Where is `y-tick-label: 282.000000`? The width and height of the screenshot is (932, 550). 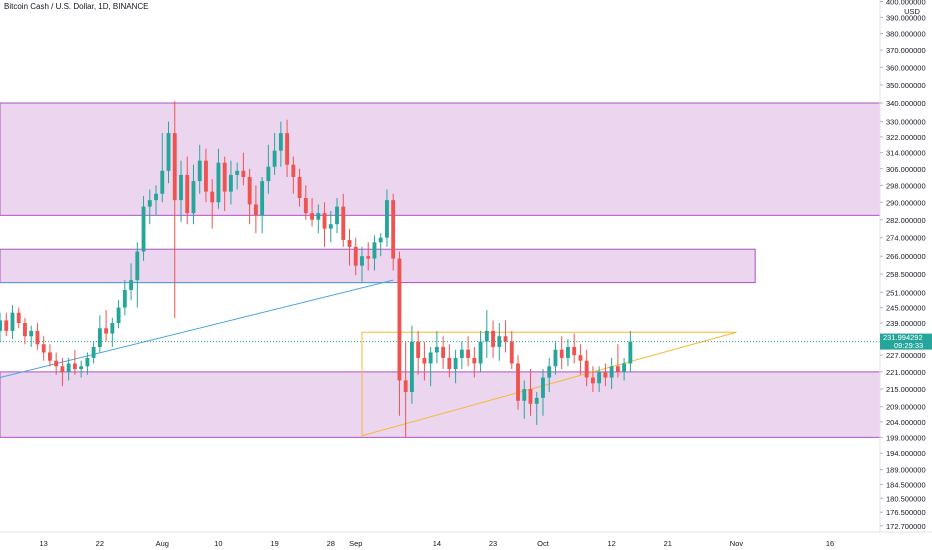 y-tick-label: 282.000000 is located at coordinates (906, 220).